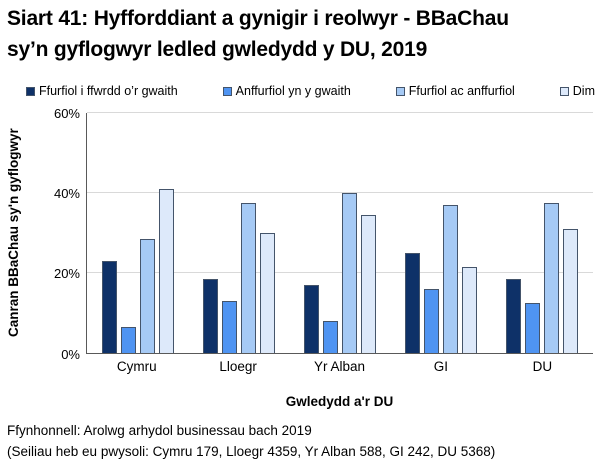 Image resolution: width=613 pixels, height=469 pixels. What do you see at coordinates (108, 91) in the screenshot?
I see `legend-item-label: Ffurfiol i ffwrdd o’r gwaith` at bounding box center [108, 91].